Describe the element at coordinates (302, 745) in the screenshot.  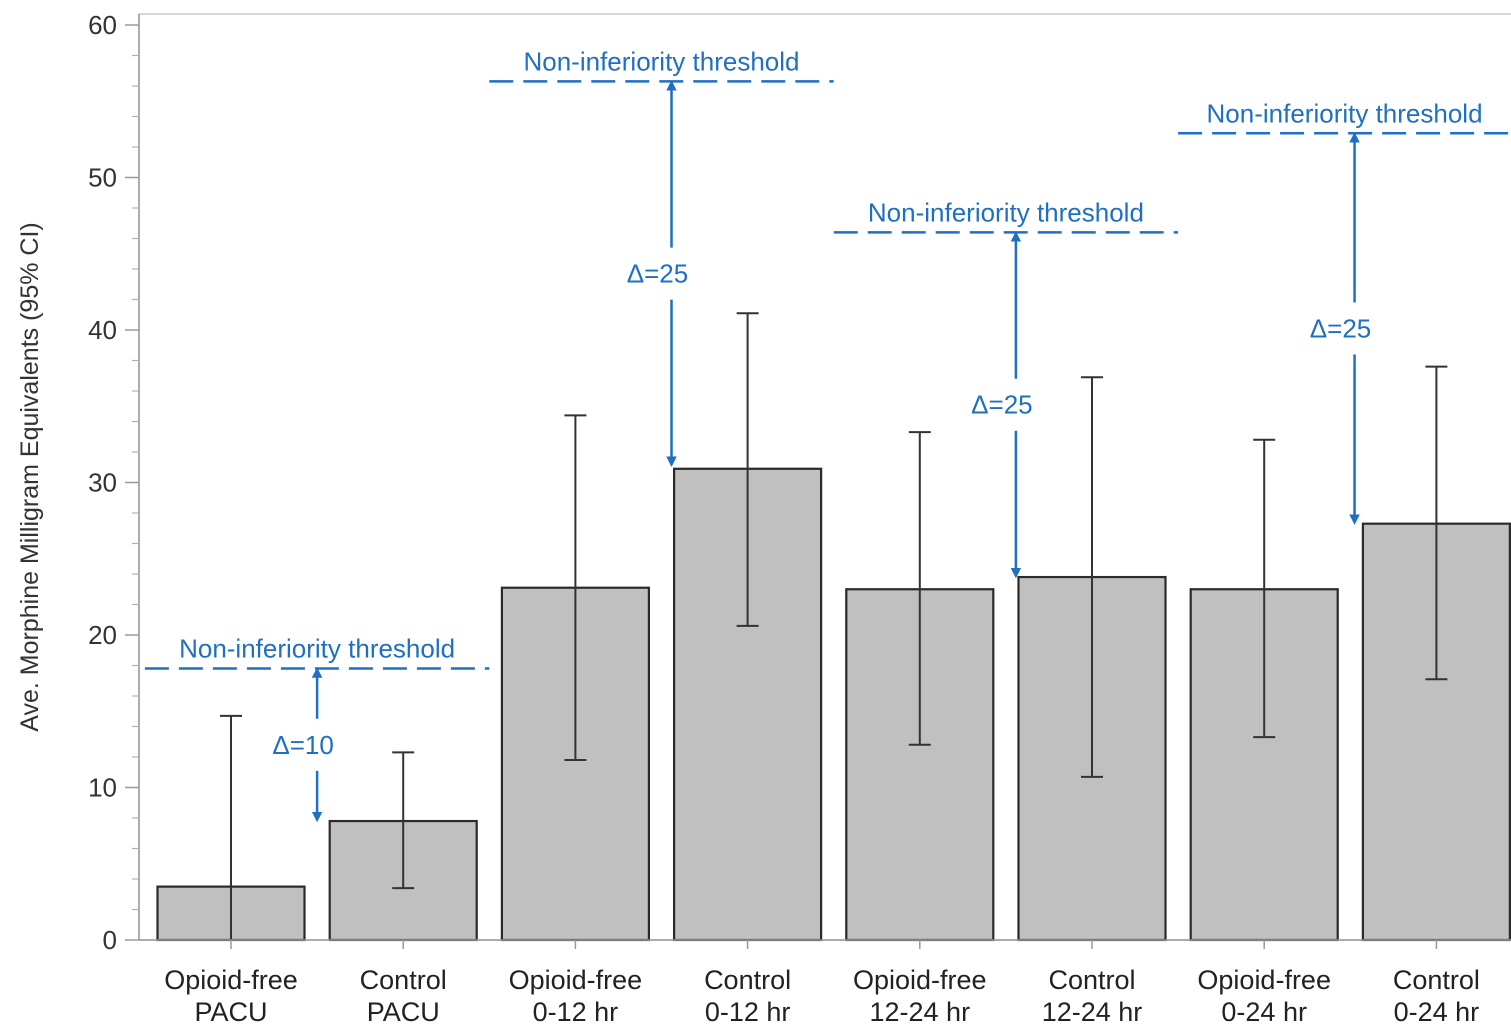
I see `delta-label-0: Δ=10` at that location.